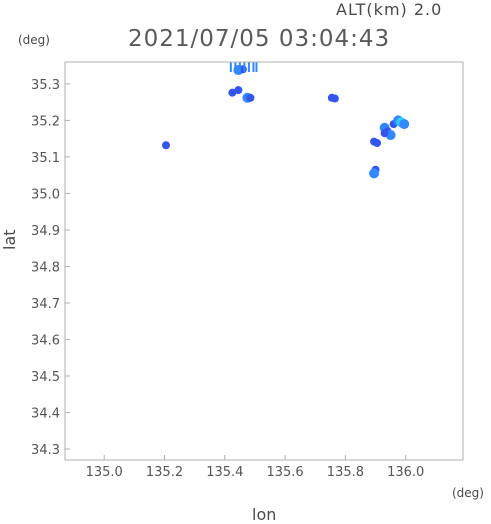 Image resolution: width=491 pixels, height=524 pixels. I want to click on x-unit-label: (deg), so click(468, 493).